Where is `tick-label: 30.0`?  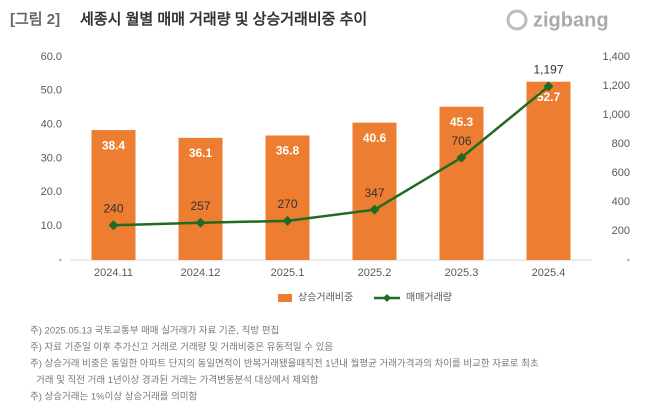 tick-label: 30.0 is located at coordinates (51, 158).